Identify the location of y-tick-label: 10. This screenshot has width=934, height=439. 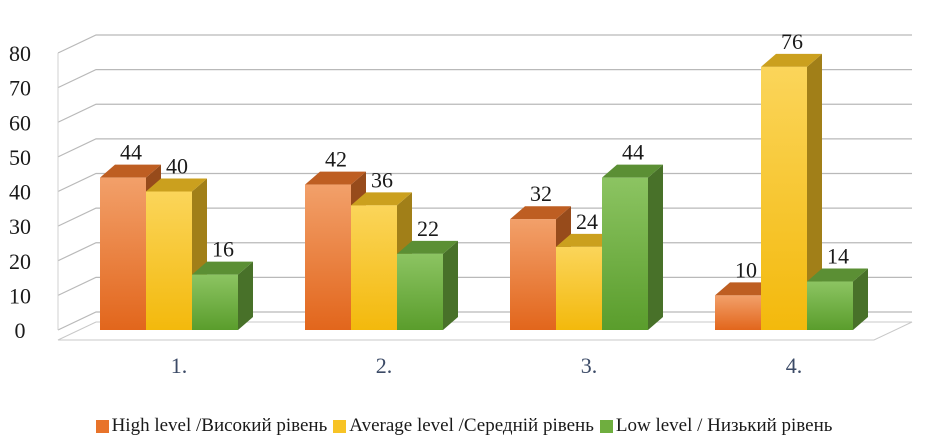
(20, 295).